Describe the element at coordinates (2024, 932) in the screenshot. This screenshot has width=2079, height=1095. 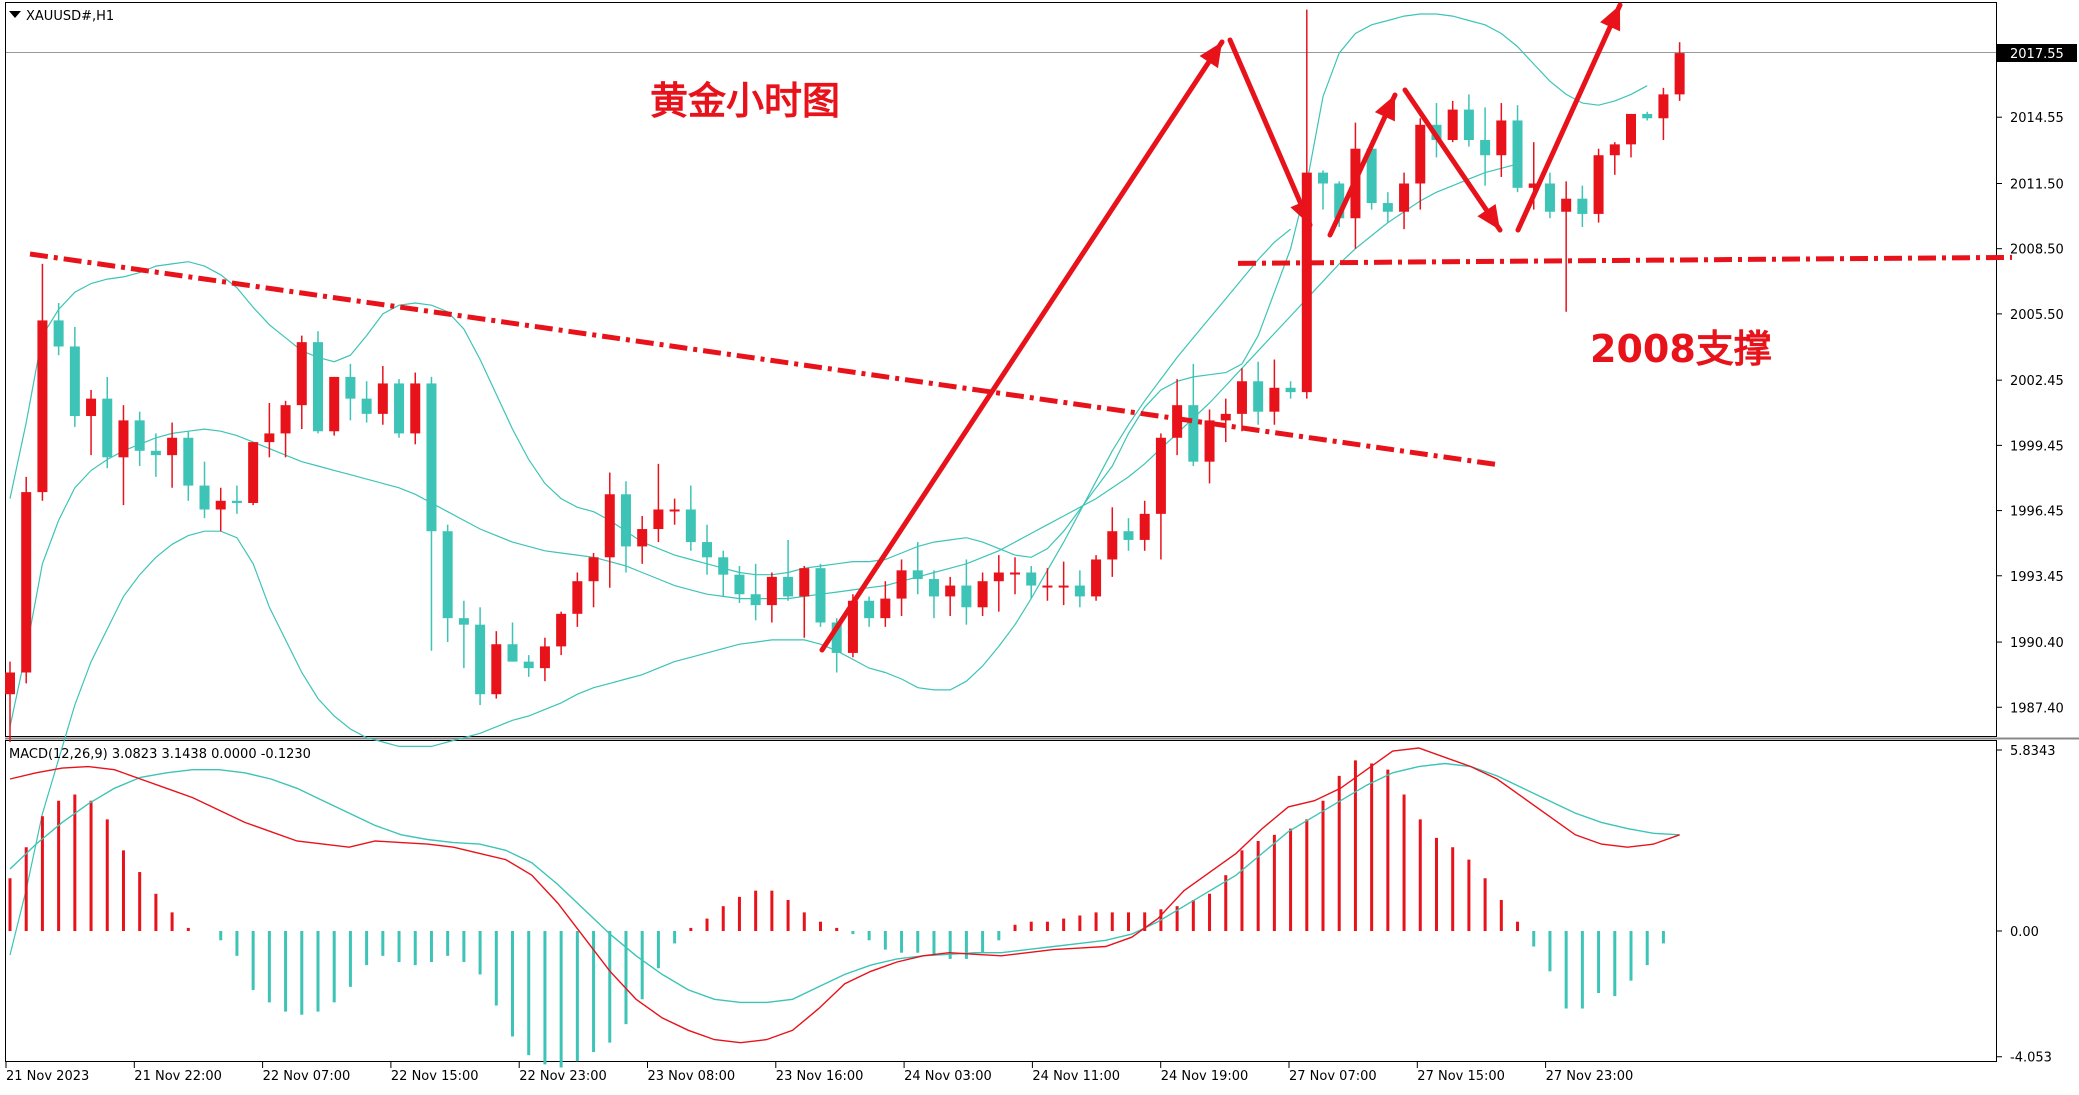
I see `macd-tick-label: 0.00` at that location.